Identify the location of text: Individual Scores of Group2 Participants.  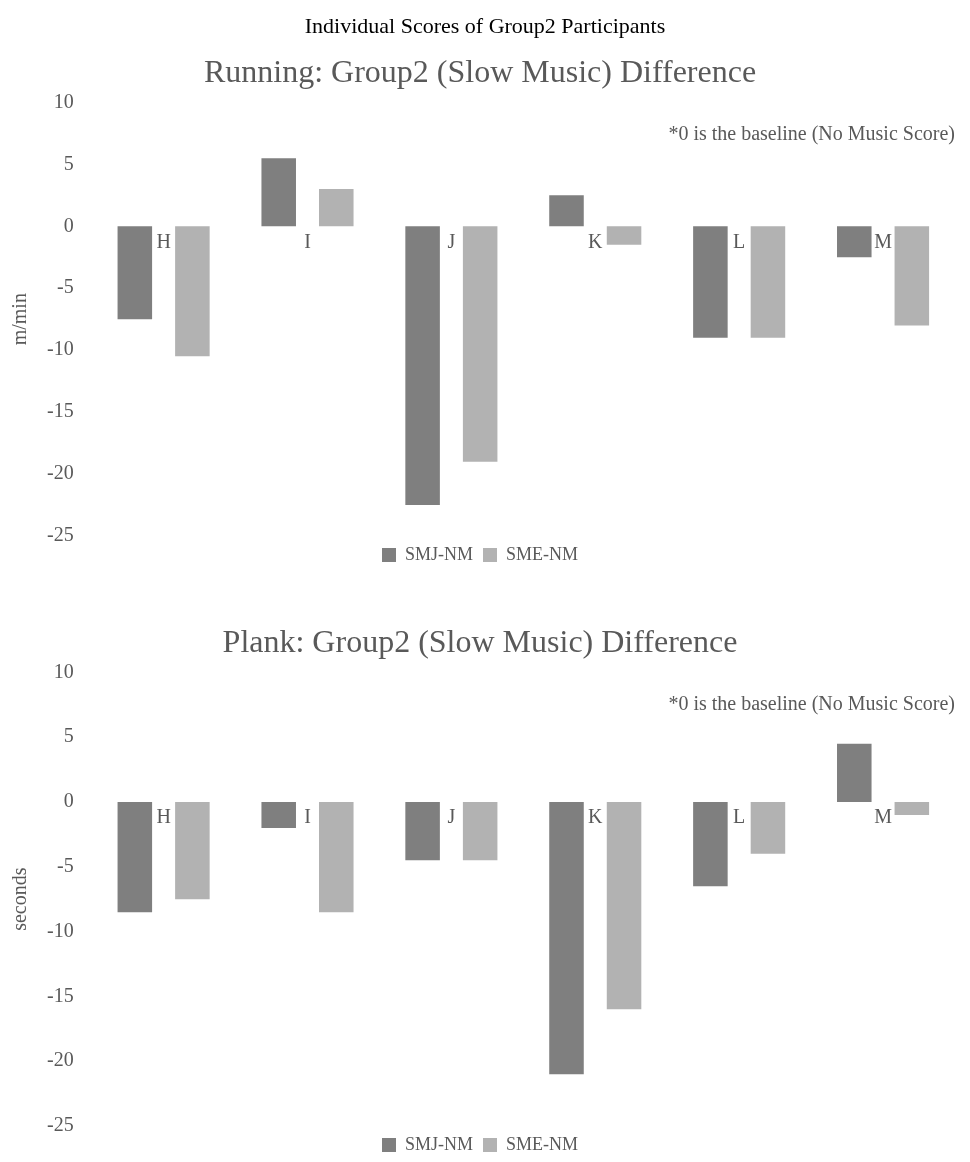
(485, 26).